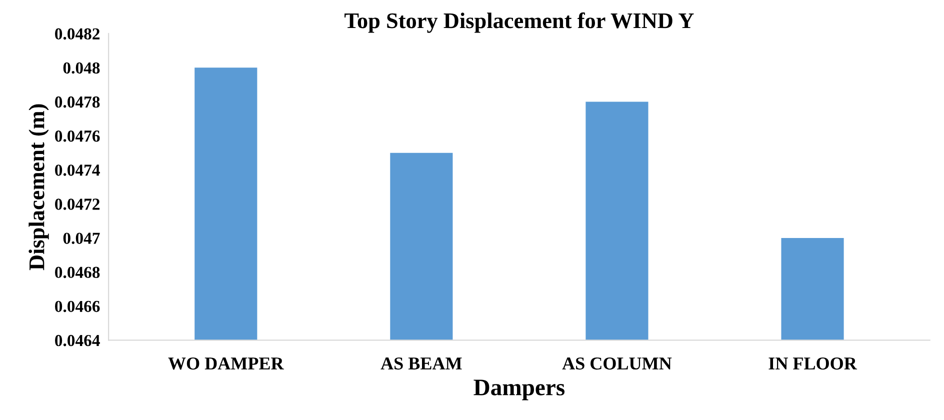 The width and height of the screenshot is (944, 420). What do you see at coordinates (77, 340) in the screenshot?
I see `y-tick-label: 0.0464` at bounding box center [77, 340].